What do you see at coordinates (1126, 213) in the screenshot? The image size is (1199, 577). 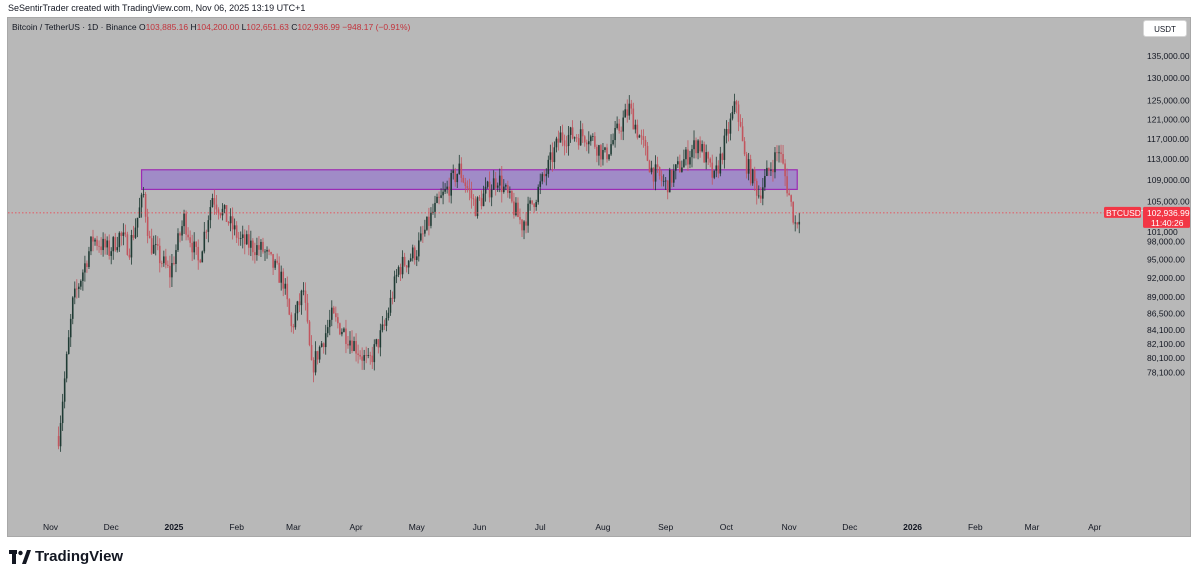 I see `ticker-badge-label: BTCUSDT` at bounding box center [1126, 213].